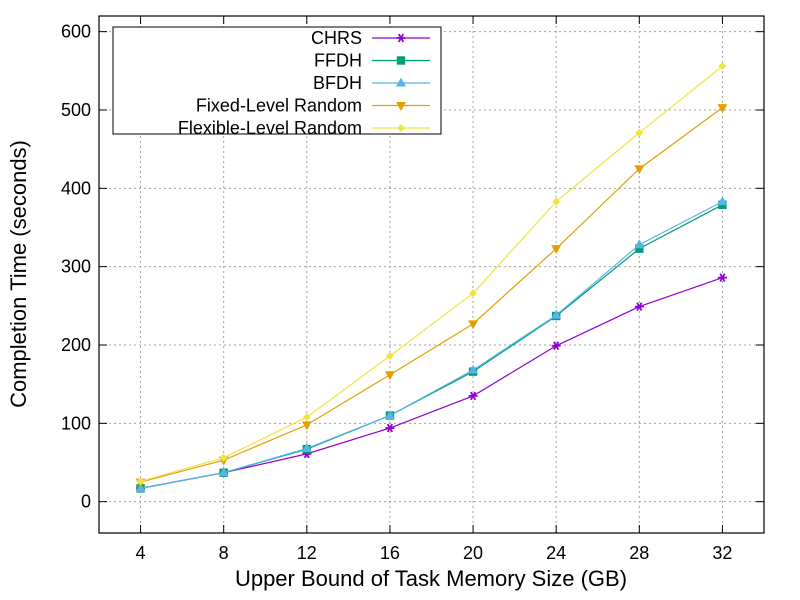 This screenshot has height=600, width=800. Describe the element at coordinates (76, 267) in the screenshot. I see `y-tick-label: 300` at that location.